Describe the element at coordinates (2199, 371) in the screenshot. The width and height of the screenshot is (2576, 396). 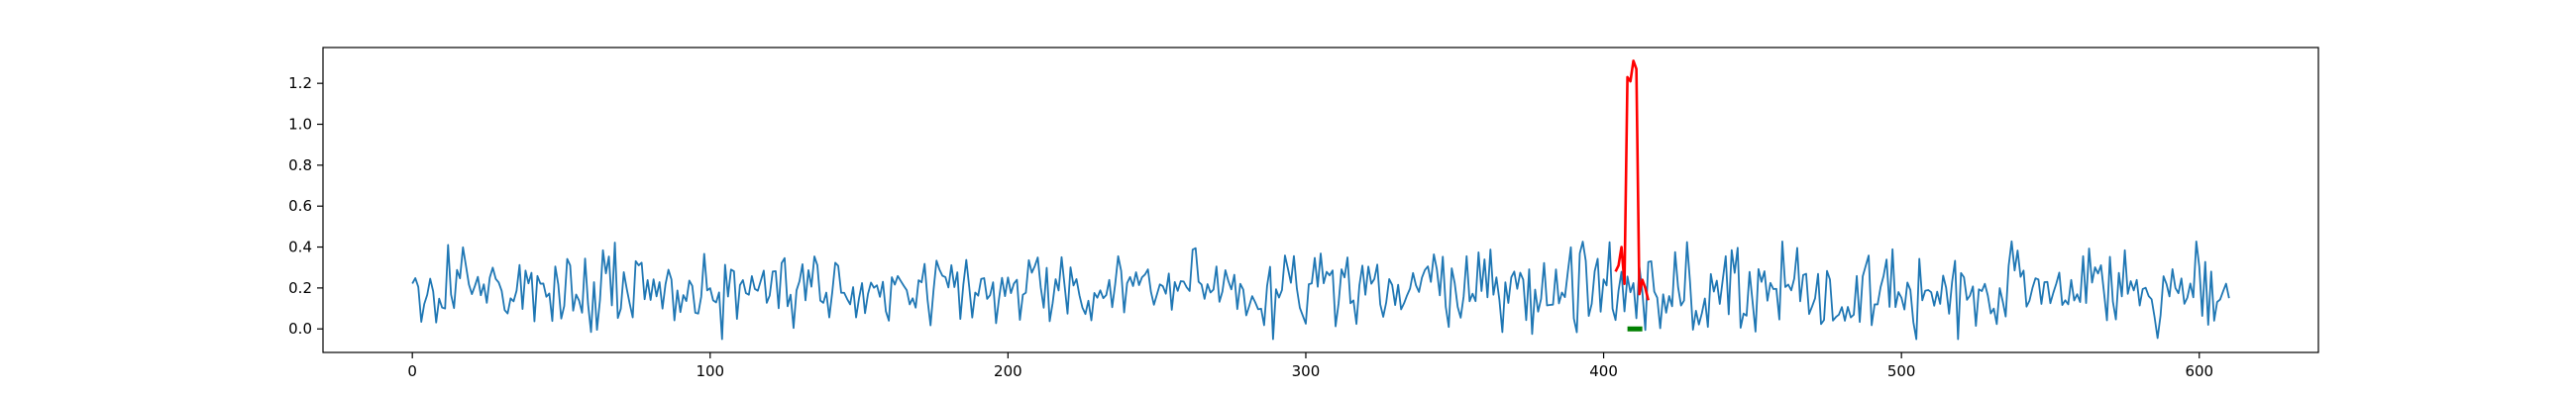
I see `x-tick-label: 600` at that location.